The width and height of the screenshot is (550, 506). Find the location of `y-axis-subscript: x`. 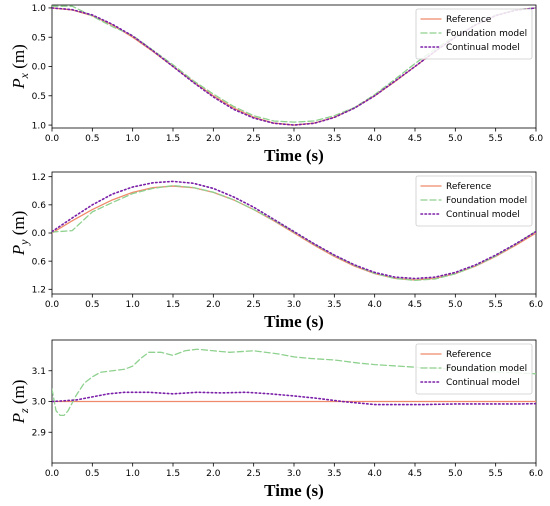

y-axis-subscript: x is located at coordinates (24, 75).